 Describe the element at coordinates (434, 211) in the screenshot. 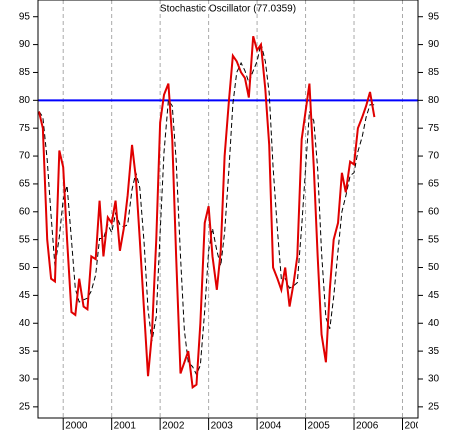

I see `y-tick-label-right: 60` at that location.